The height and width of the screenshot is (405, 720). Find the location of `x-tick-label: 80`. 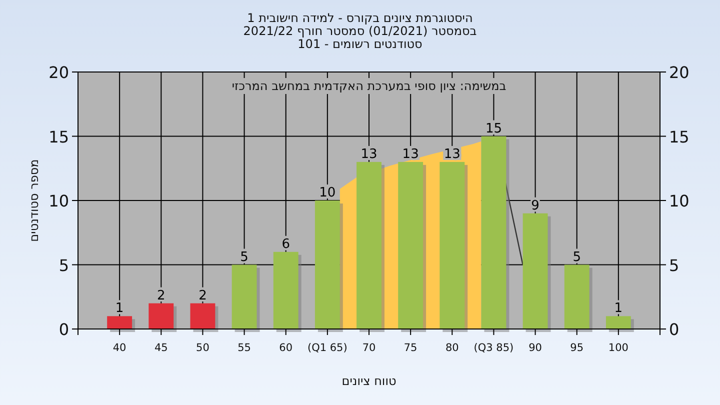

x-tick-label: 80 is located at coordinates (452, 348).